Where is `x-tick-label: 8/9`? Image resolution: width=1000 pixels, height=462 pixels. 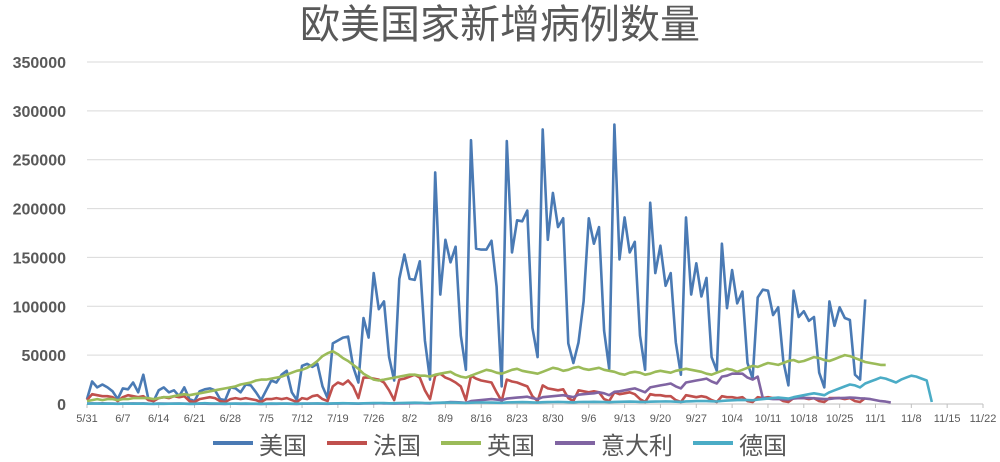
x-tick-label: 8/9 is located at coordinates (445, 419).